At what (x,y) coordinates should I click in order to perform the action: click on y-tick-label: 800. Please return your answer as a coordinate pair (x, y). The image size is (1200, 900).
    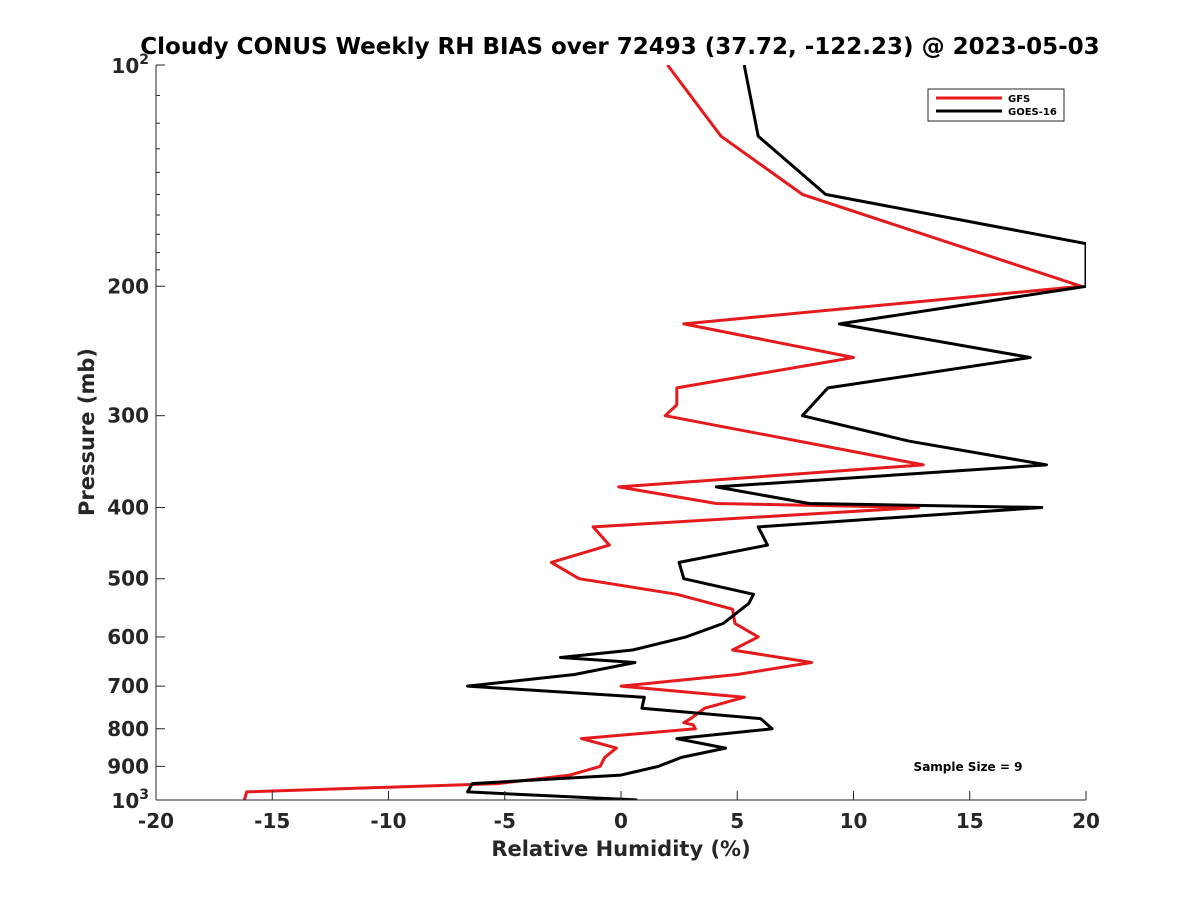
    Looking at the image, I should click on (128, 729).